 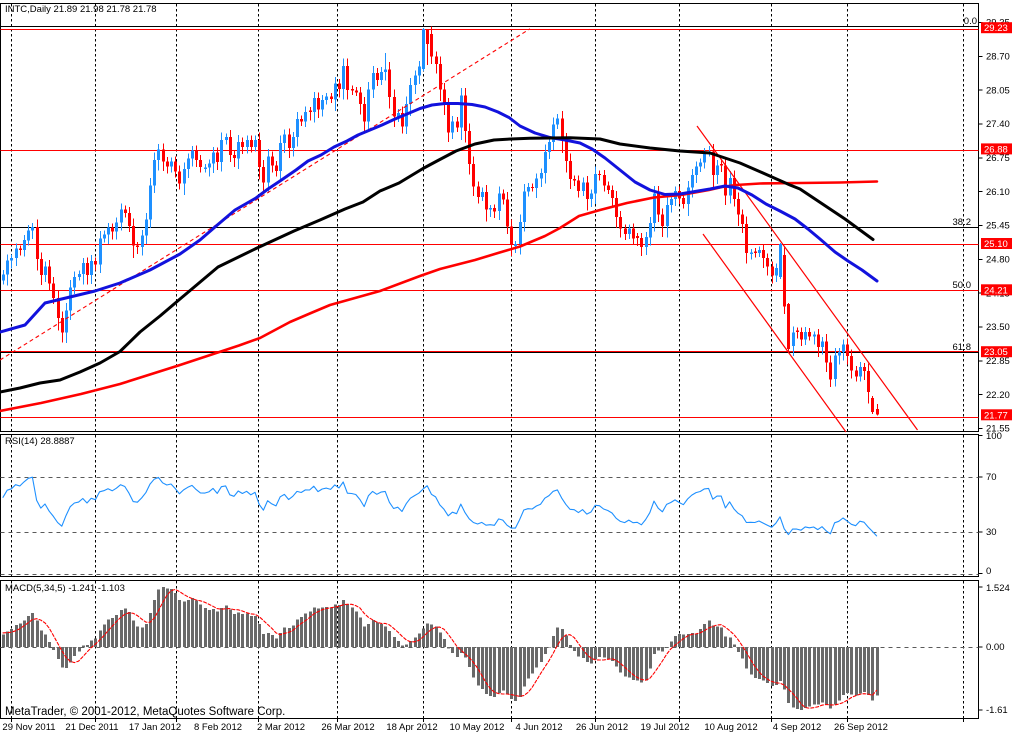 What do you see at coordinates (995, 647) in the screenshot?
I see `svg-text: 0.00` at bounding box center [995, 647].